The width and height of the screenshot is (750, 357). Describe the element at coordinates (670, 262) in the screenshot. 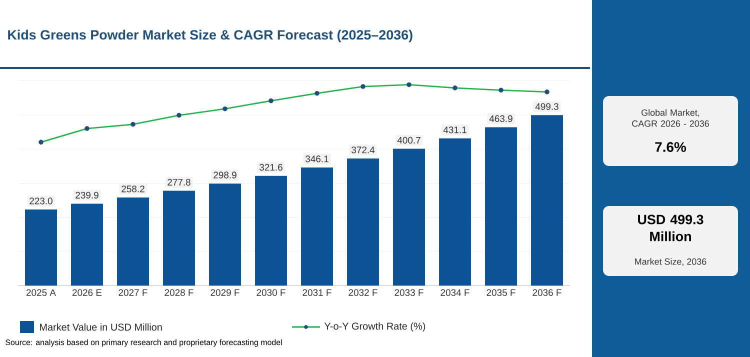

I see `text: Market Size, 2036` at that location.